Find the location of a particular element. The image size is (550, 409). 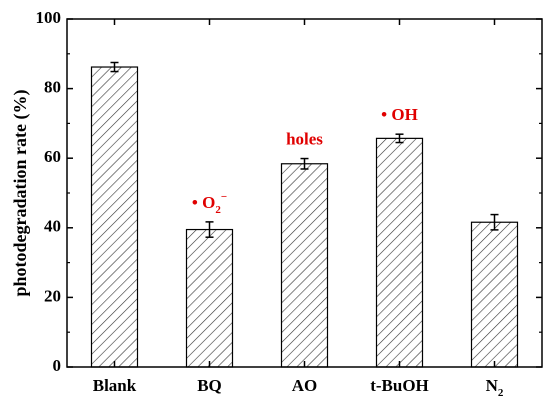

y-axis-label: photodegradation rate (%) is located at coordinates (20, 193).